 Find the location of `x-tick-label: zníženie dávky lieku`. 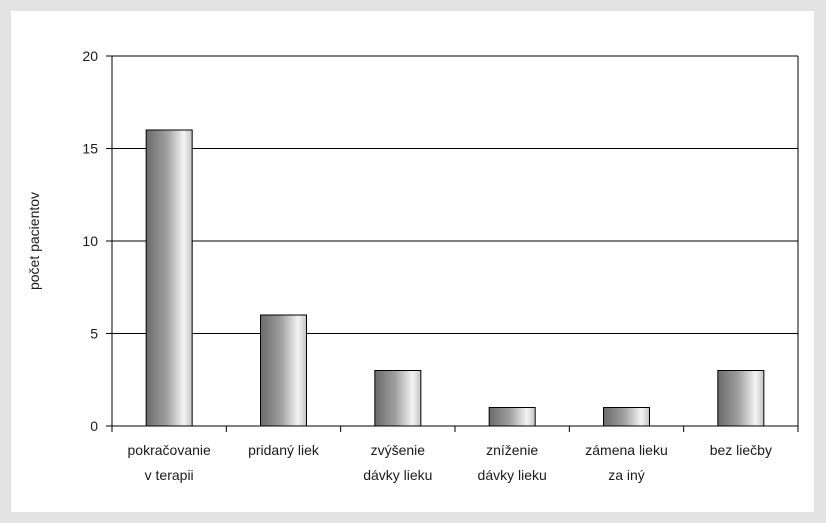

x-tick-label: zníženie dávky lieku is located at coordinates (512, 462).